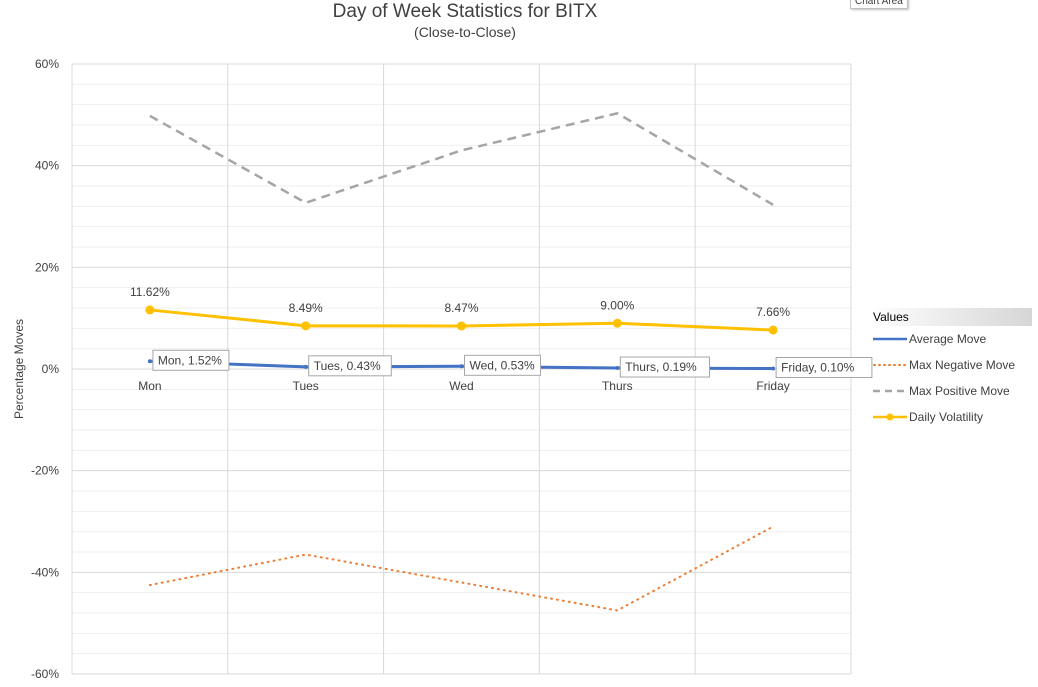  Describe the element at coordinates (817, 367) in the screenshot. I see `data-label-average-move: Friday, 0.10%` at that location.